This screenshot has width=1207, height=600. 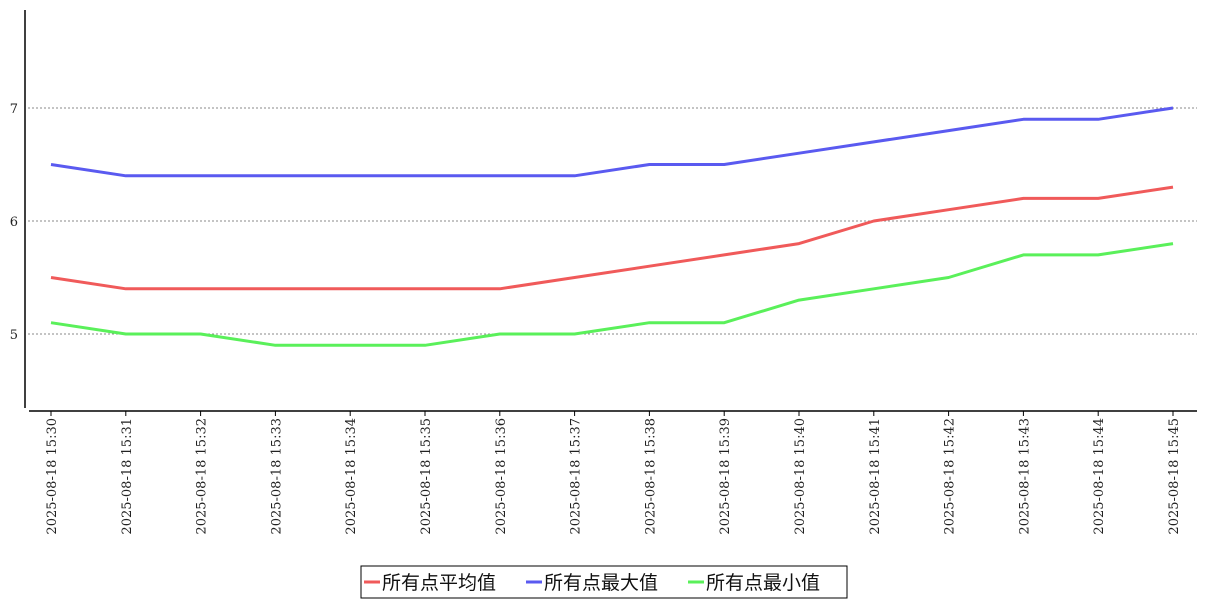 I want to click on x-tick-label: 2025-08-18 15:35, so click(x=426, y=476).